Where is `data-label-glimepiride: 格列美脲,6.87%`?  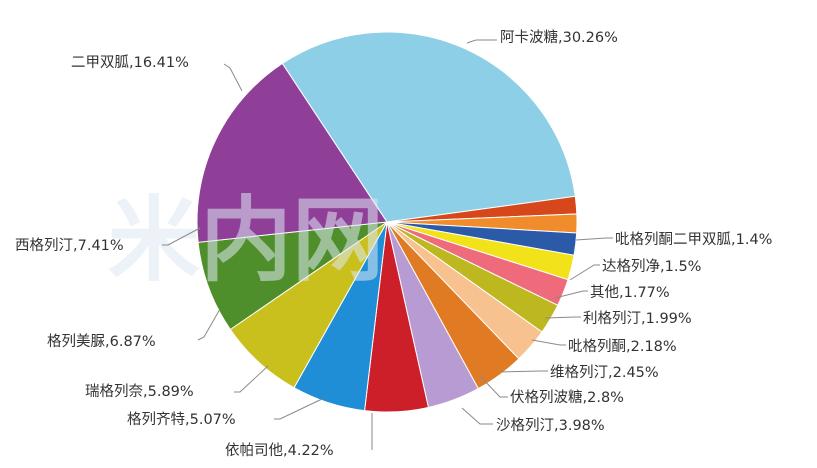 data-label-glimepiride: 格列美脲,6.87% is located at coordinates (101, 341).